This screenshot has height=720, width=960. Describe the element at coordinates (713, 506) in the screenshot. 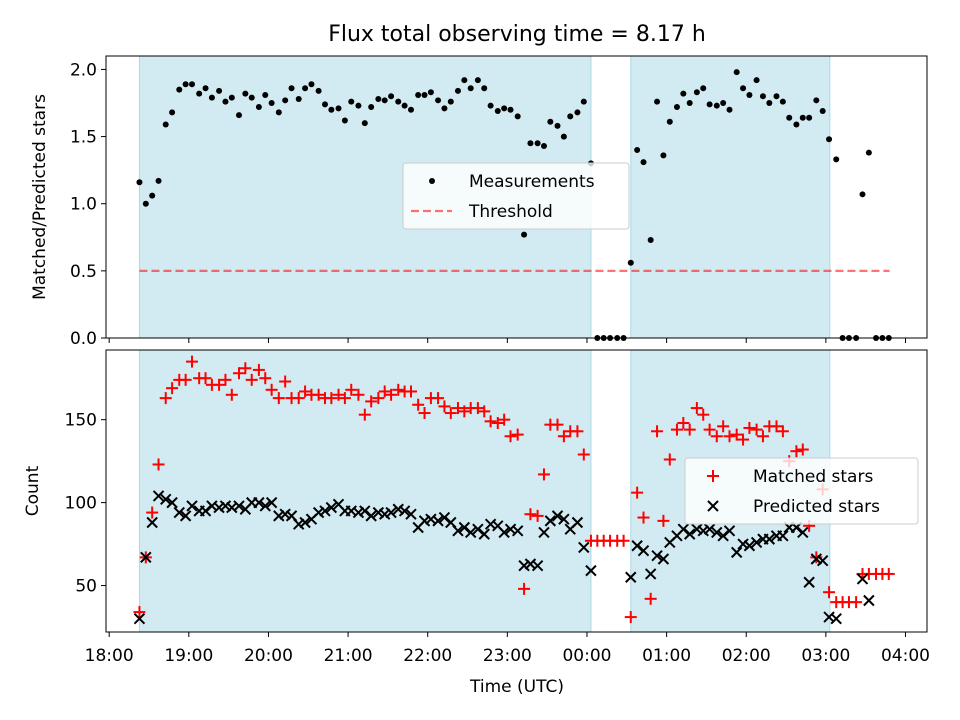

I see `legend-predicted-marker` at that location.